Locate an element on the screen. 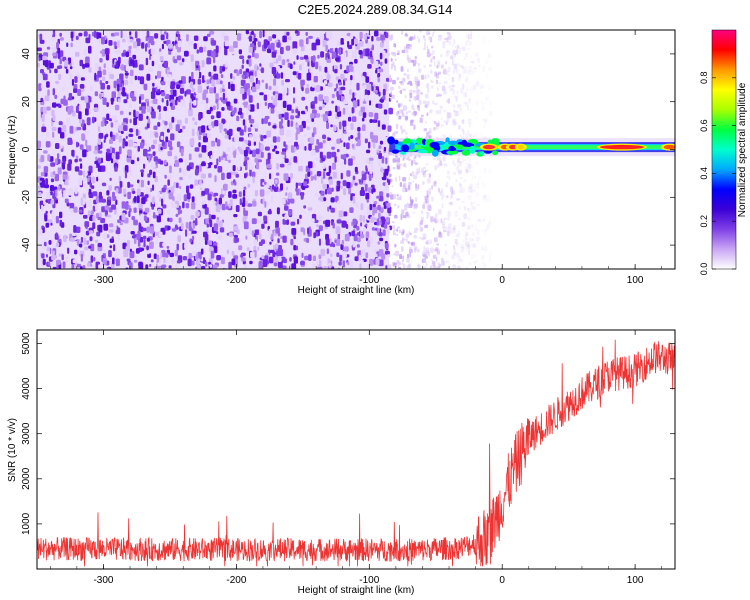 The image size is (750, 600). colorbar-tick-label: 0.8 is located at coordinates (704, 78).